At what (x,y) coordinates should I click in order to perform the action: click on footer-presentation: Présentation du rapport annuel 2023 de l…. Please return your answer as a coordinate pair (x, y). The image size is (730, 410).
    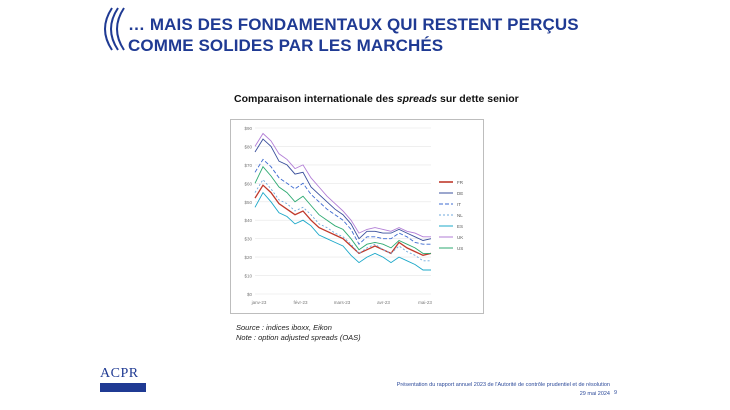
    Looking at the image, I should click on (503, 385).